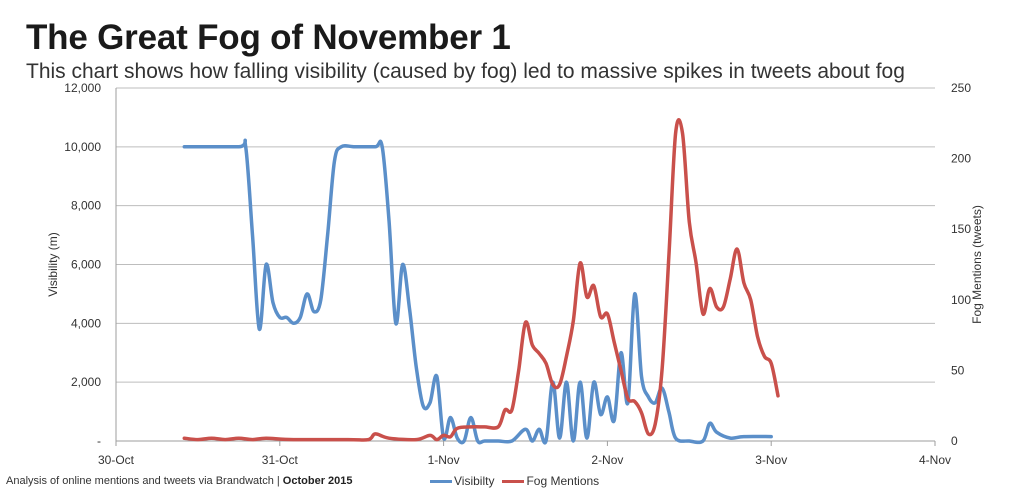 Image resolution: width=1024 pixels, height=493 pixels. I want to click on y2-tick-label: 200, so click(961, 159).